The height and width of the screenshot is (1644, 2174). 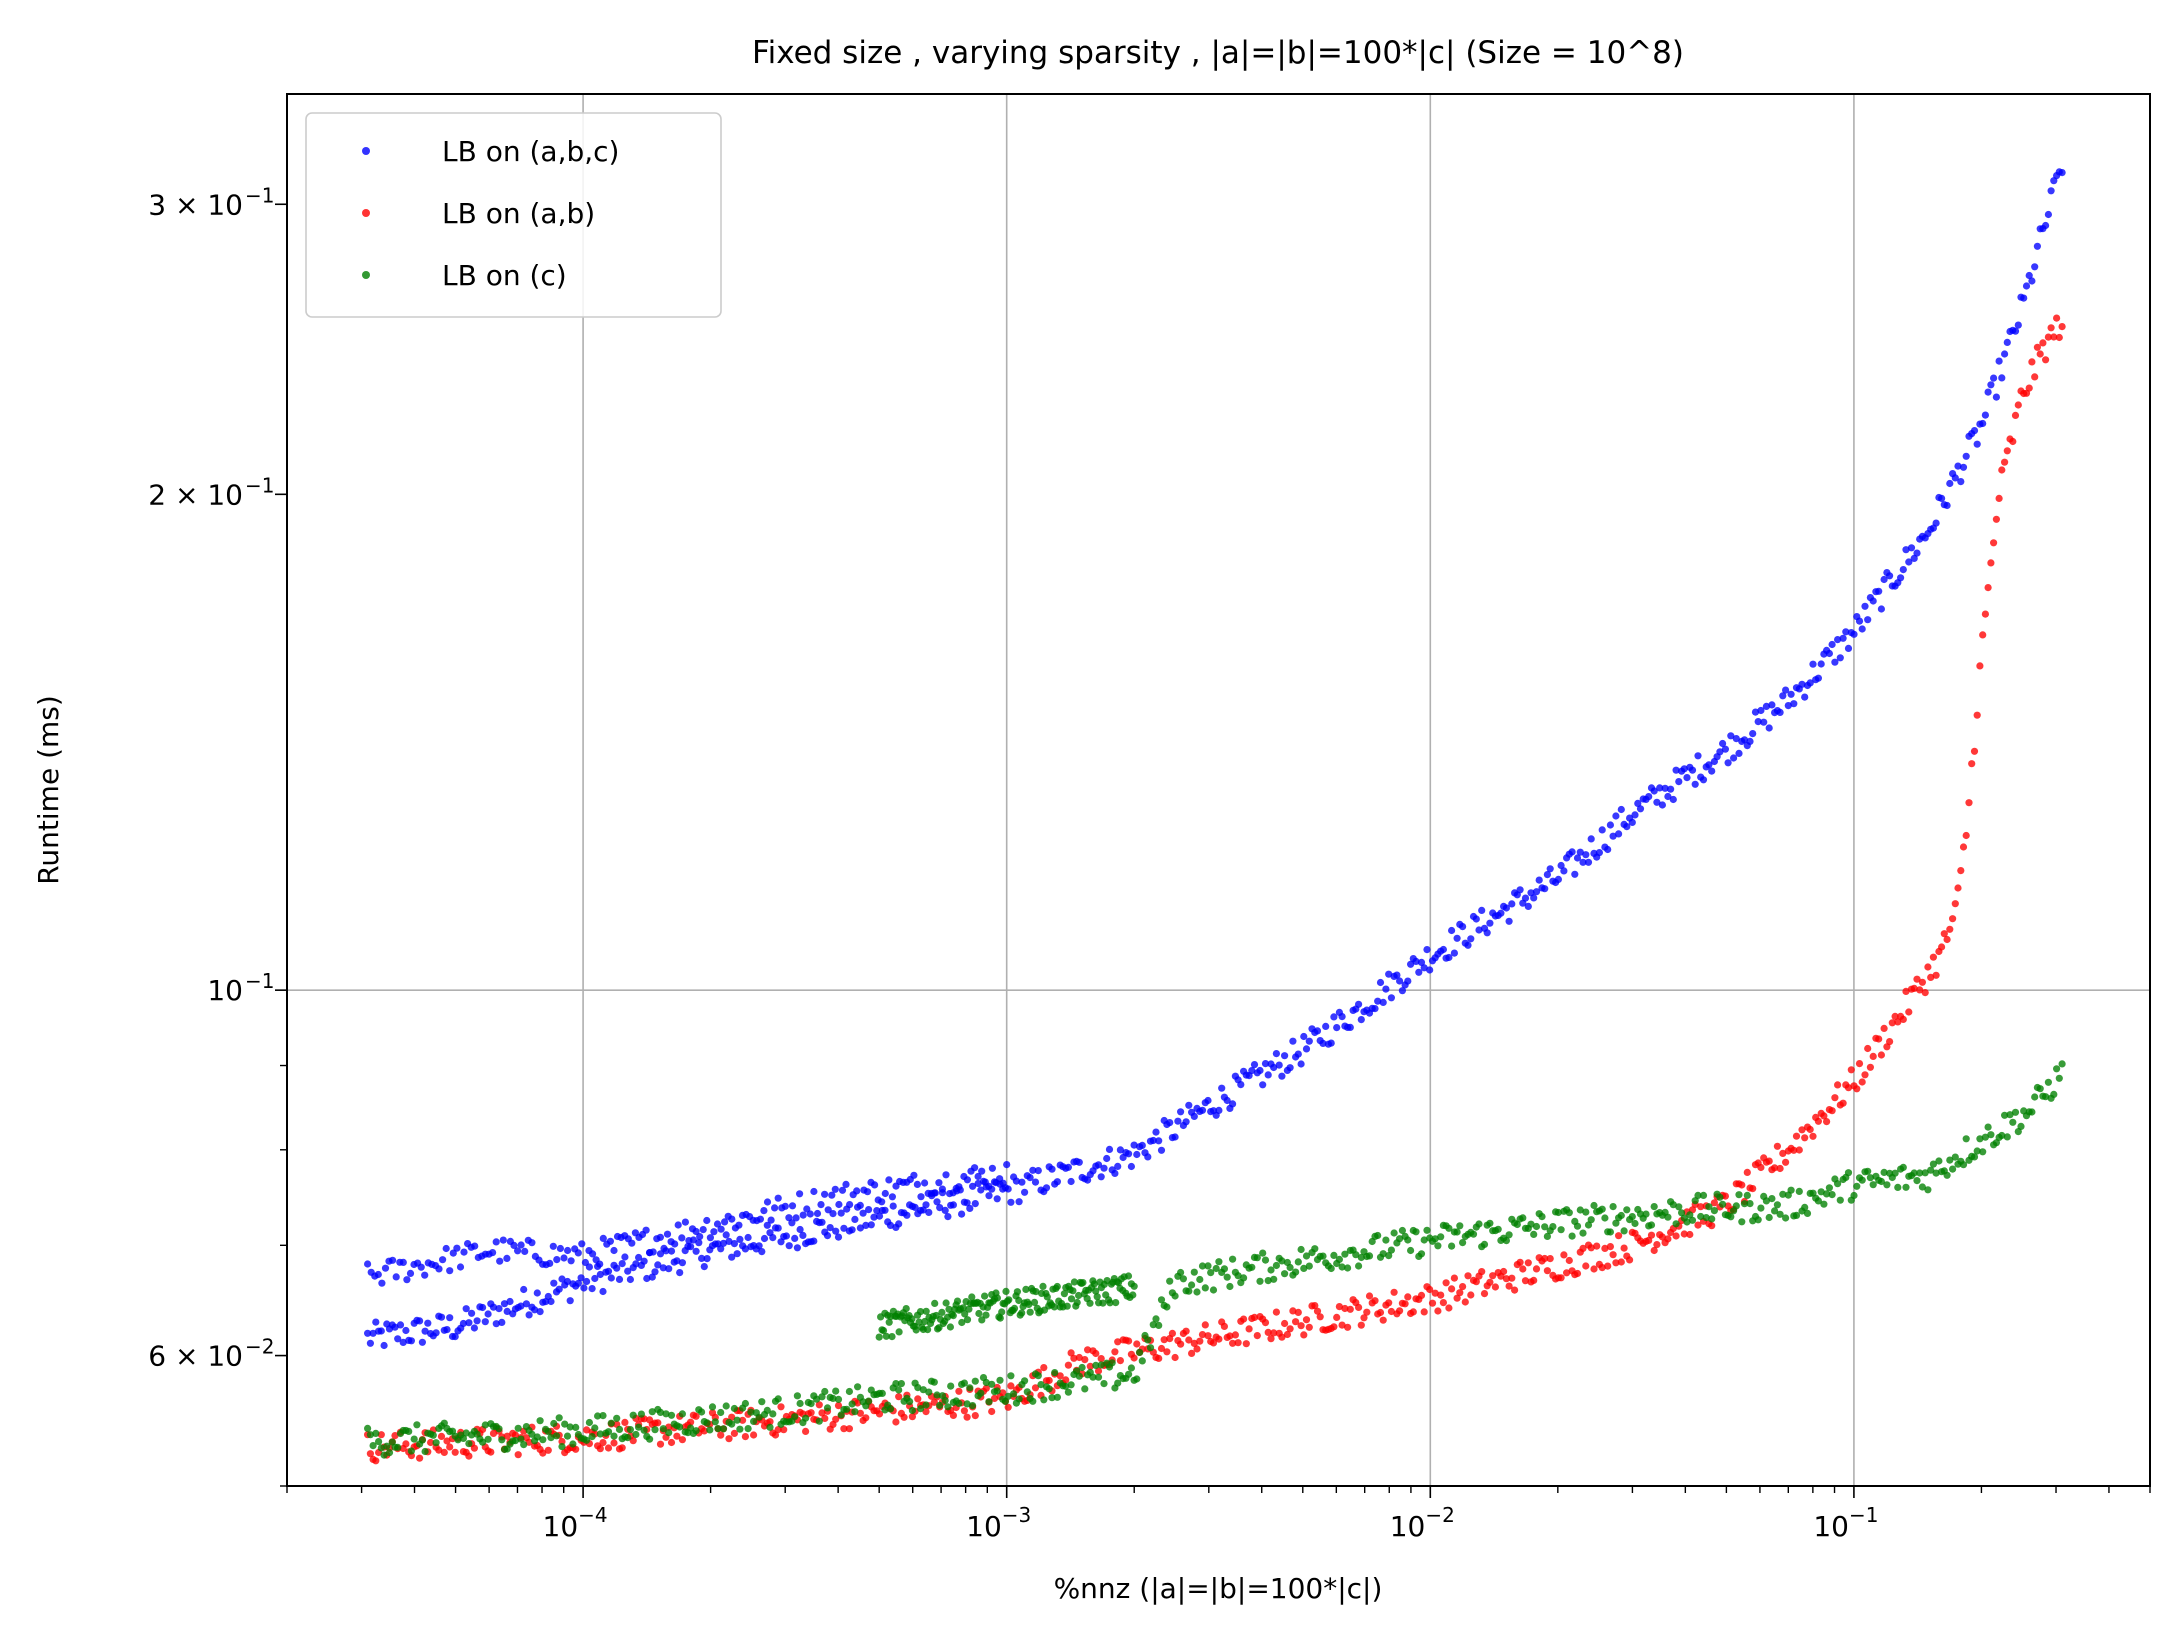 I want to click on legend: LB on (a,b,c) LB on (a,b) LB on (c), so click(x=513, y=215).